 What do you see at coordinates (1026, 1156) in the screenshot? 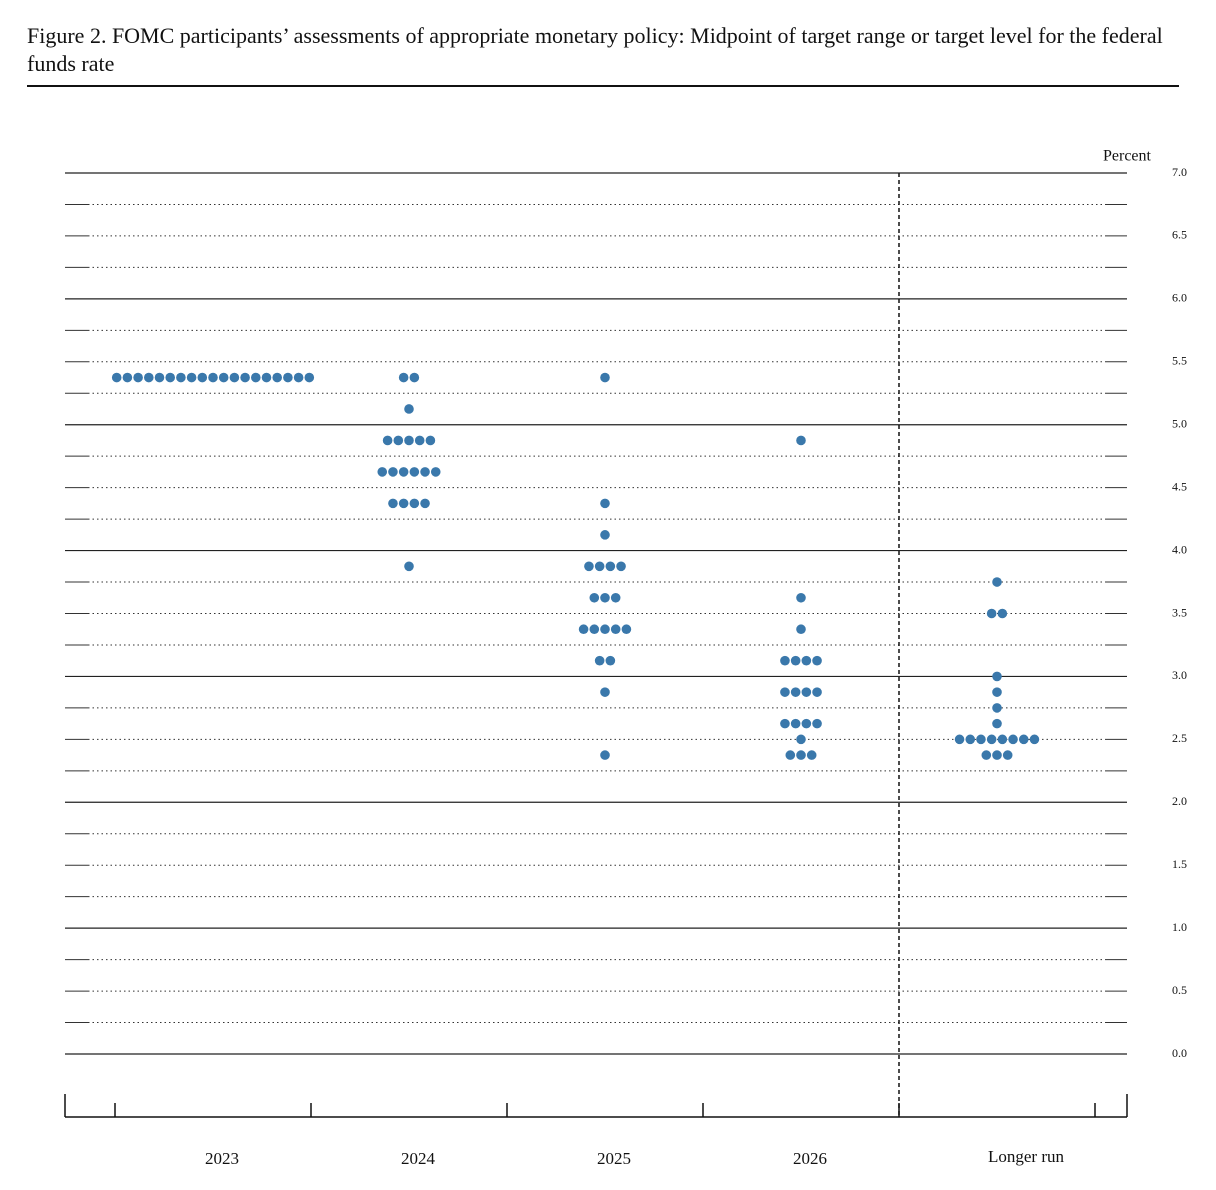
I see `x-tick-label: Longer run` at bounding box center [1026, 1156].